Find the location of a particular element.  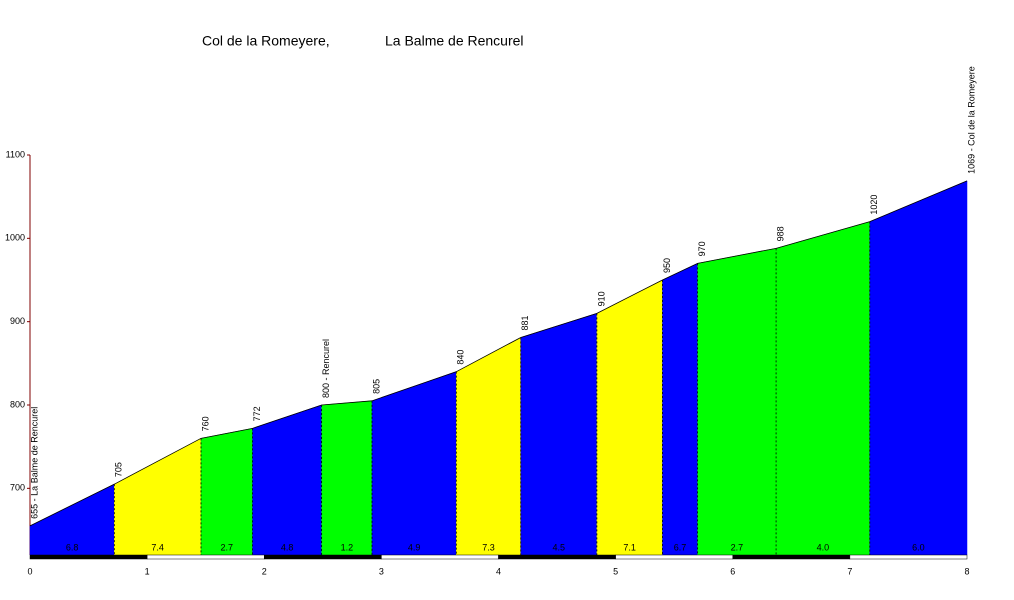

point-label: 772 is located at coordinates (257, 413).